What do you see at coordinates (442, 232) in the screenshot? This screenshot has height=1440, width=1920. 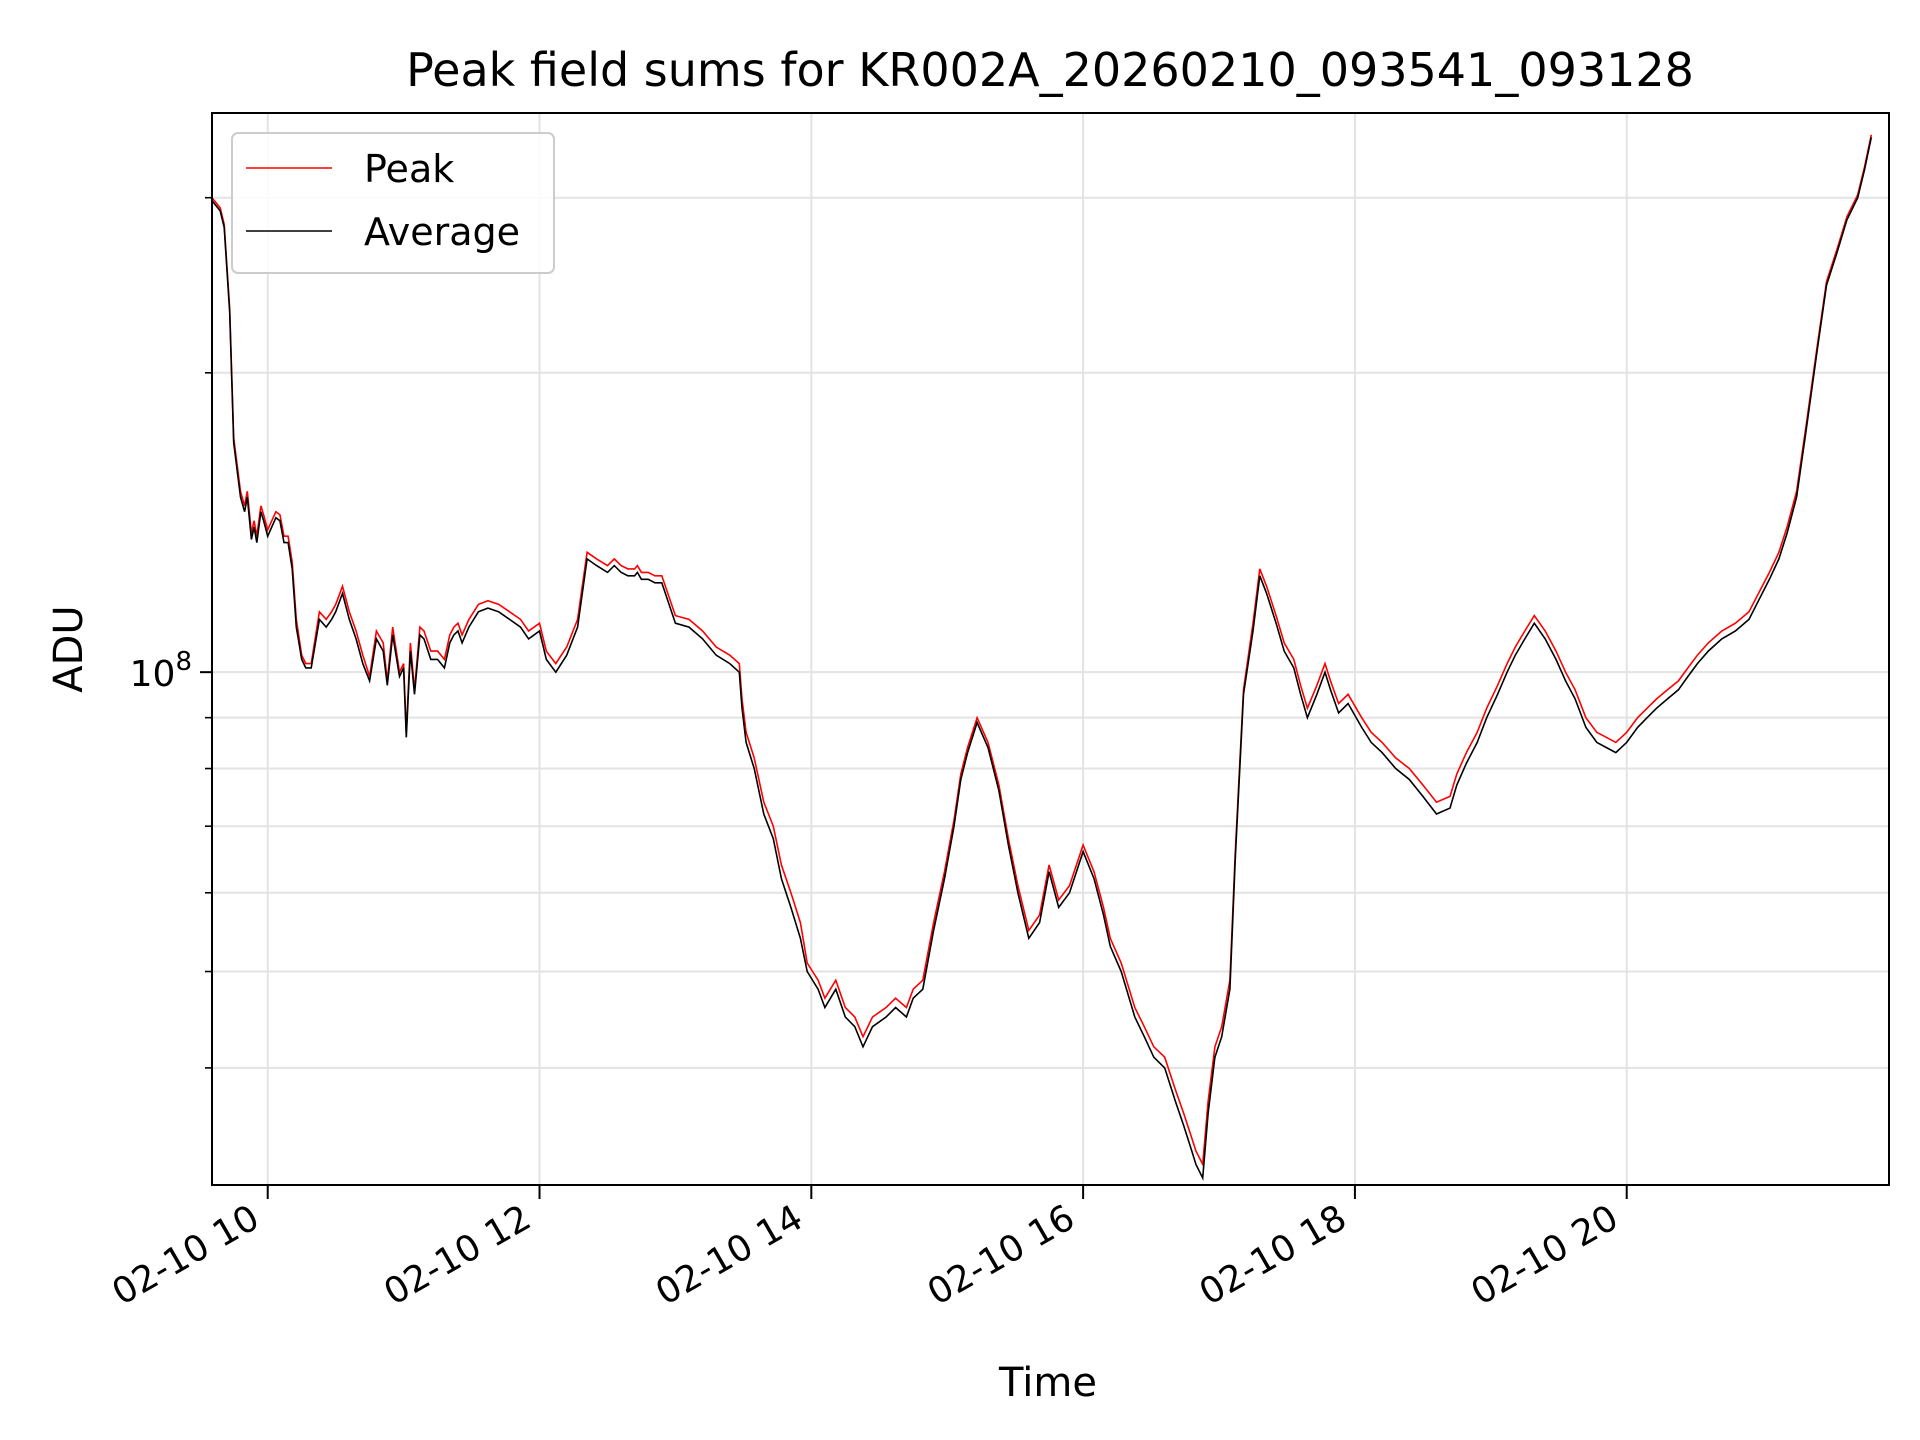 I see `legend-label-average: Average` at bounding box center [442, 232].